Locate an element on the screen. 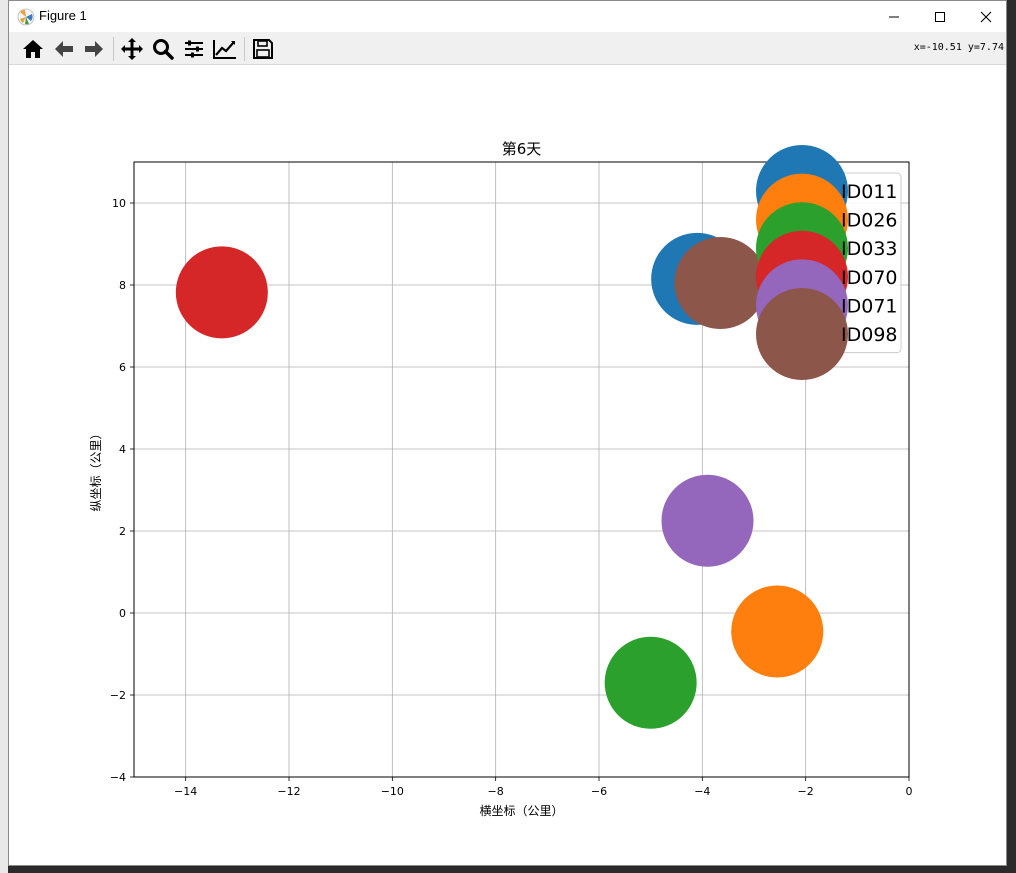 This screenshot has width=1016, height=873. forward-icon is located at coordinates (94, 49).